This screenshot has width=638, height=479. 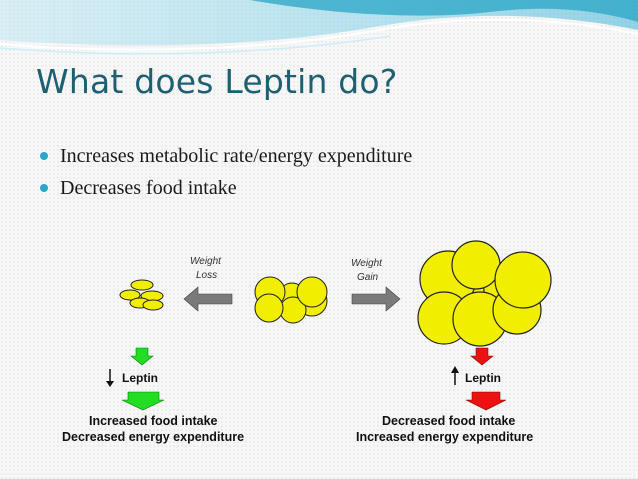 I want to click on weight-gain-label-line2: Gain, so click(x=368, y=277).